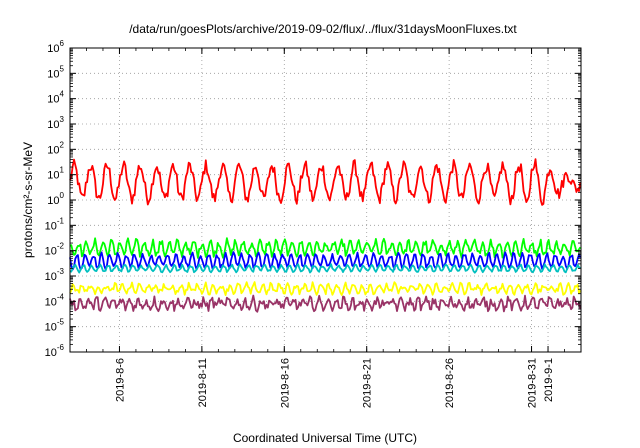 Image resolution: width=640 pixels, height=448 pixels. I want to click on y-tick-label: 10⁻², so click(55, 250).